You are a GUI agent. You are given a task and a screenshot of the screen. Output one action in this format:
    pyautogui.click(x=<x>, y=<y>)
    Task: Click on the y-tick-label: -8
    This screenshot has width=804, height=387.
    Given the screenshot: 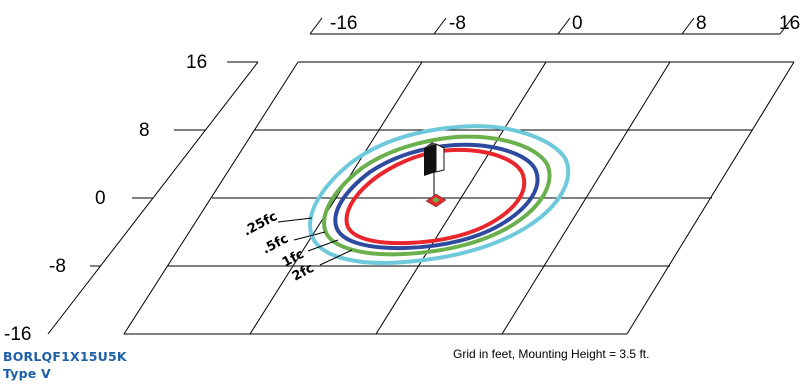 What is the action you would take?
    pyautogui.click(x=57, y=266)
    